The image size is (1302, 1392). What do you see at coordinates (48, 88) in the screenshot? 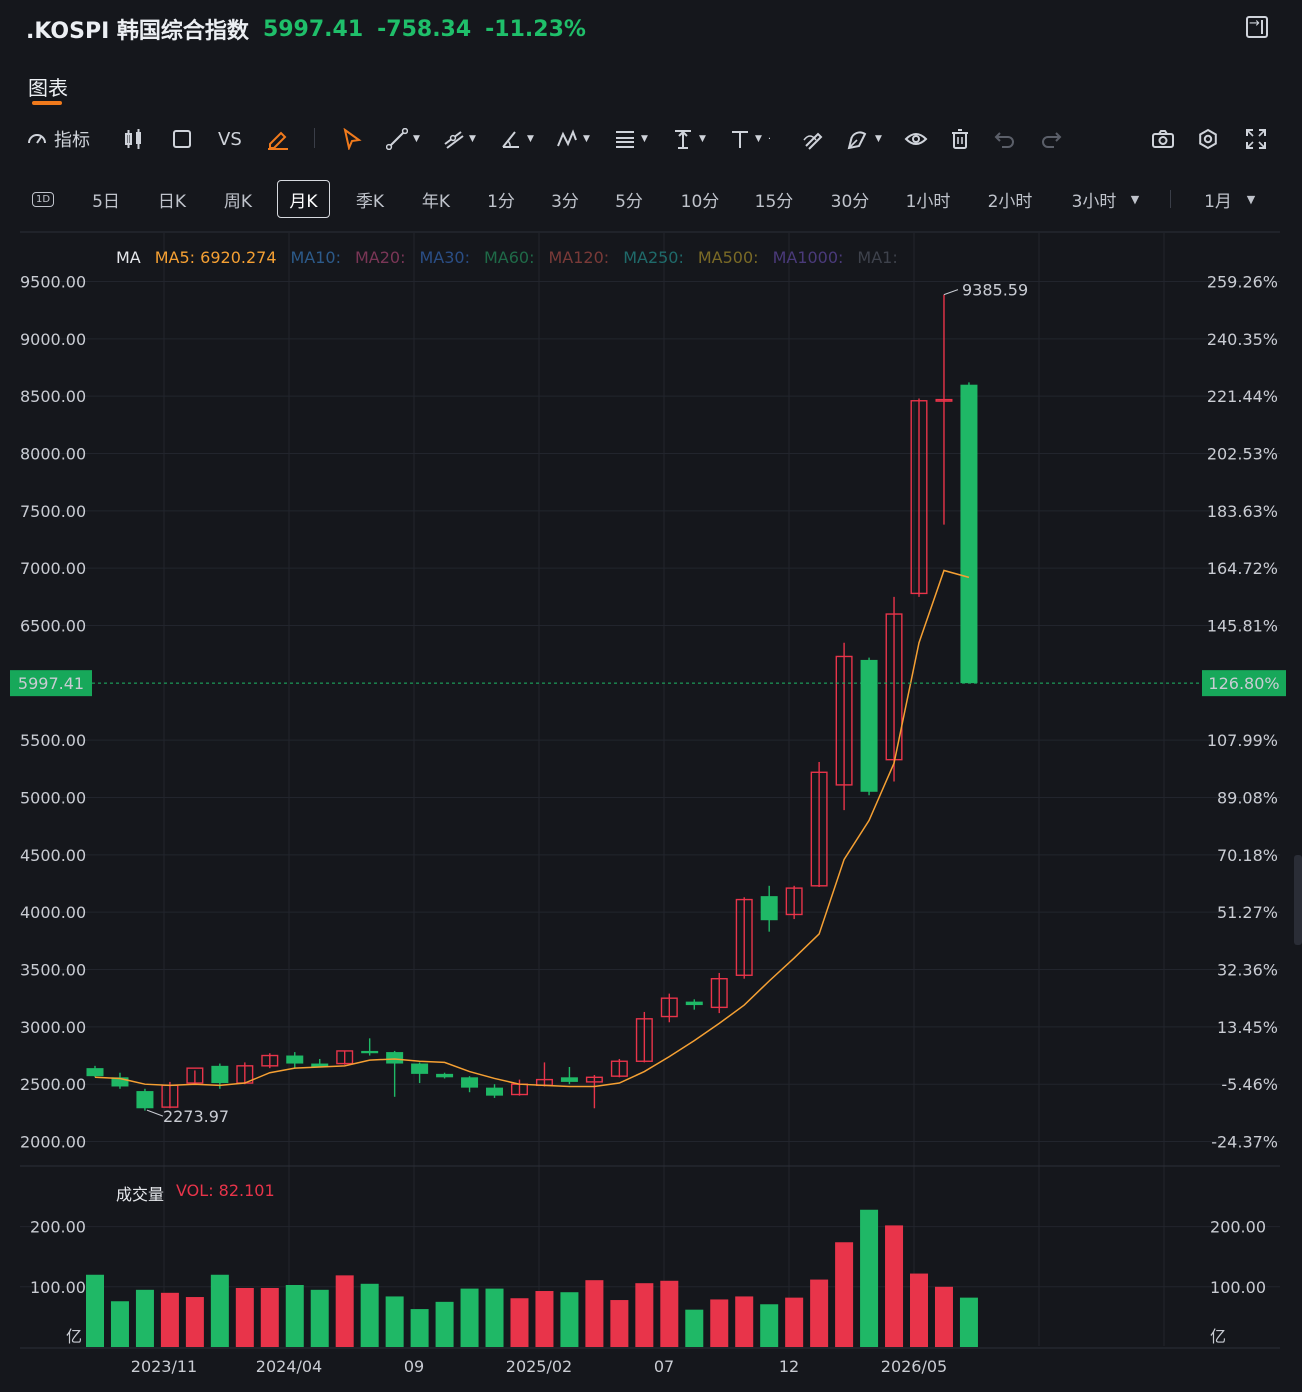
I see `tab-chart: 图表` at bounding box center [48, 88].